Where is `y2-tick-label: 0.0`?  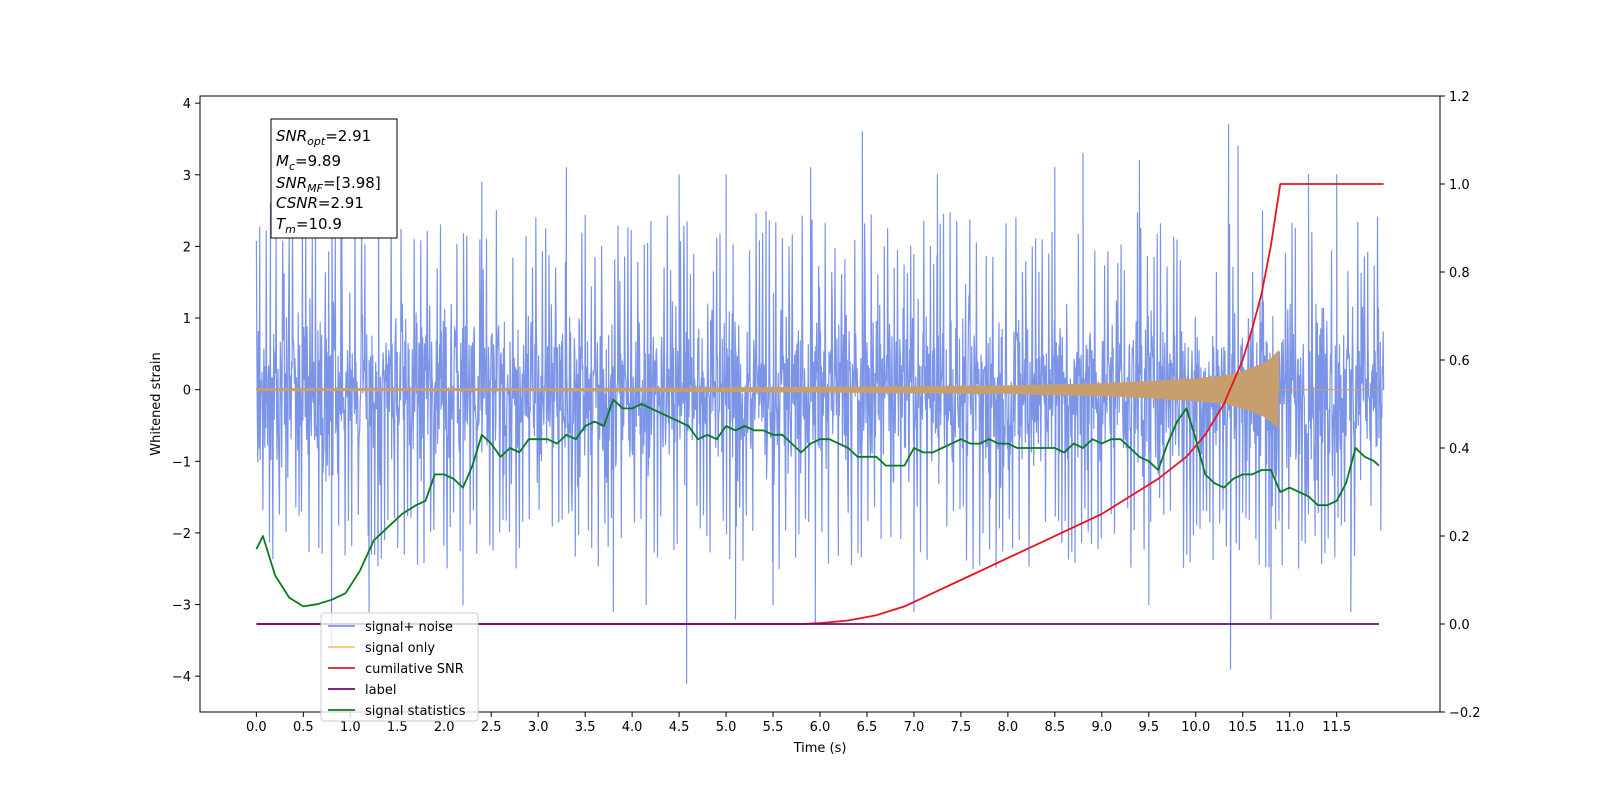 y2-tick-label: 0.0 is located at coordinates (1459, 625).